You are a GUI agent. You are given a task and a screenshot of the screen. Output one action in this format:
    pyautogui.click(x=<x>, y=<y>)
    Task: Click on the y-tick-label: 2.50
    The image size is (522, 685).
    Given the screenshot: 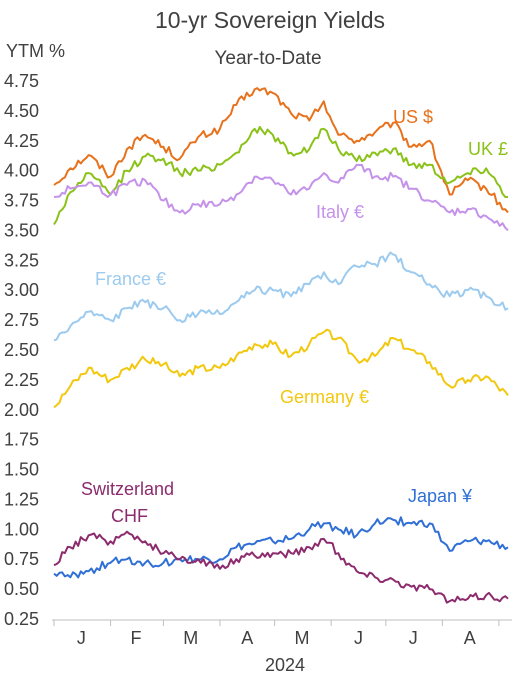 What is the action you would take?
    pyautogui.click(x=21, y=350)
    